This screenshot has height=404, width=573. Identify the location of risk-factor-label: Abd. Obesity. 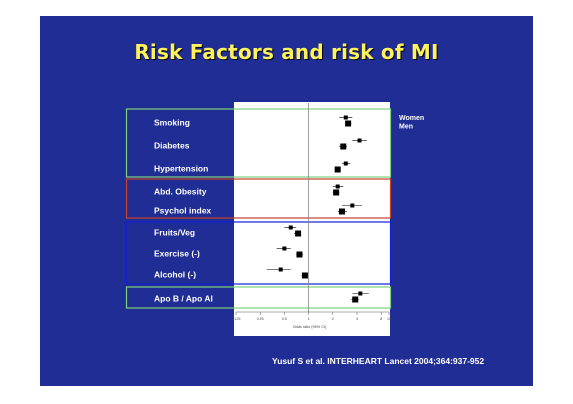
(180, 192).